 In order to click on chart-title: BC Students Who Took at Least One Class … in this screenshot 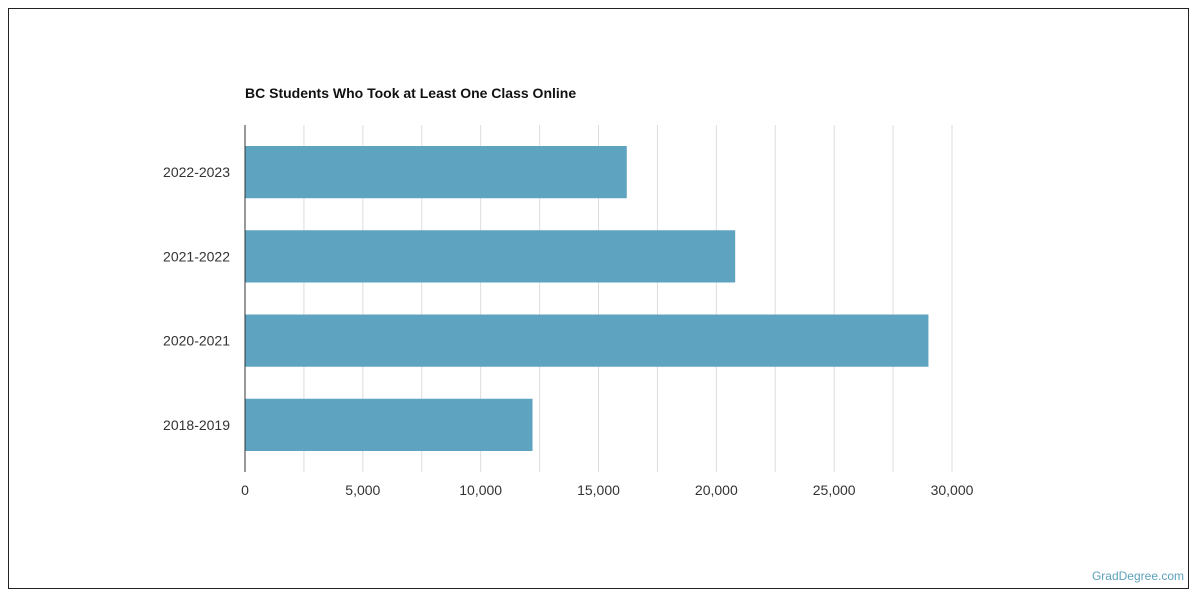, I will do `click(411, 93)`.